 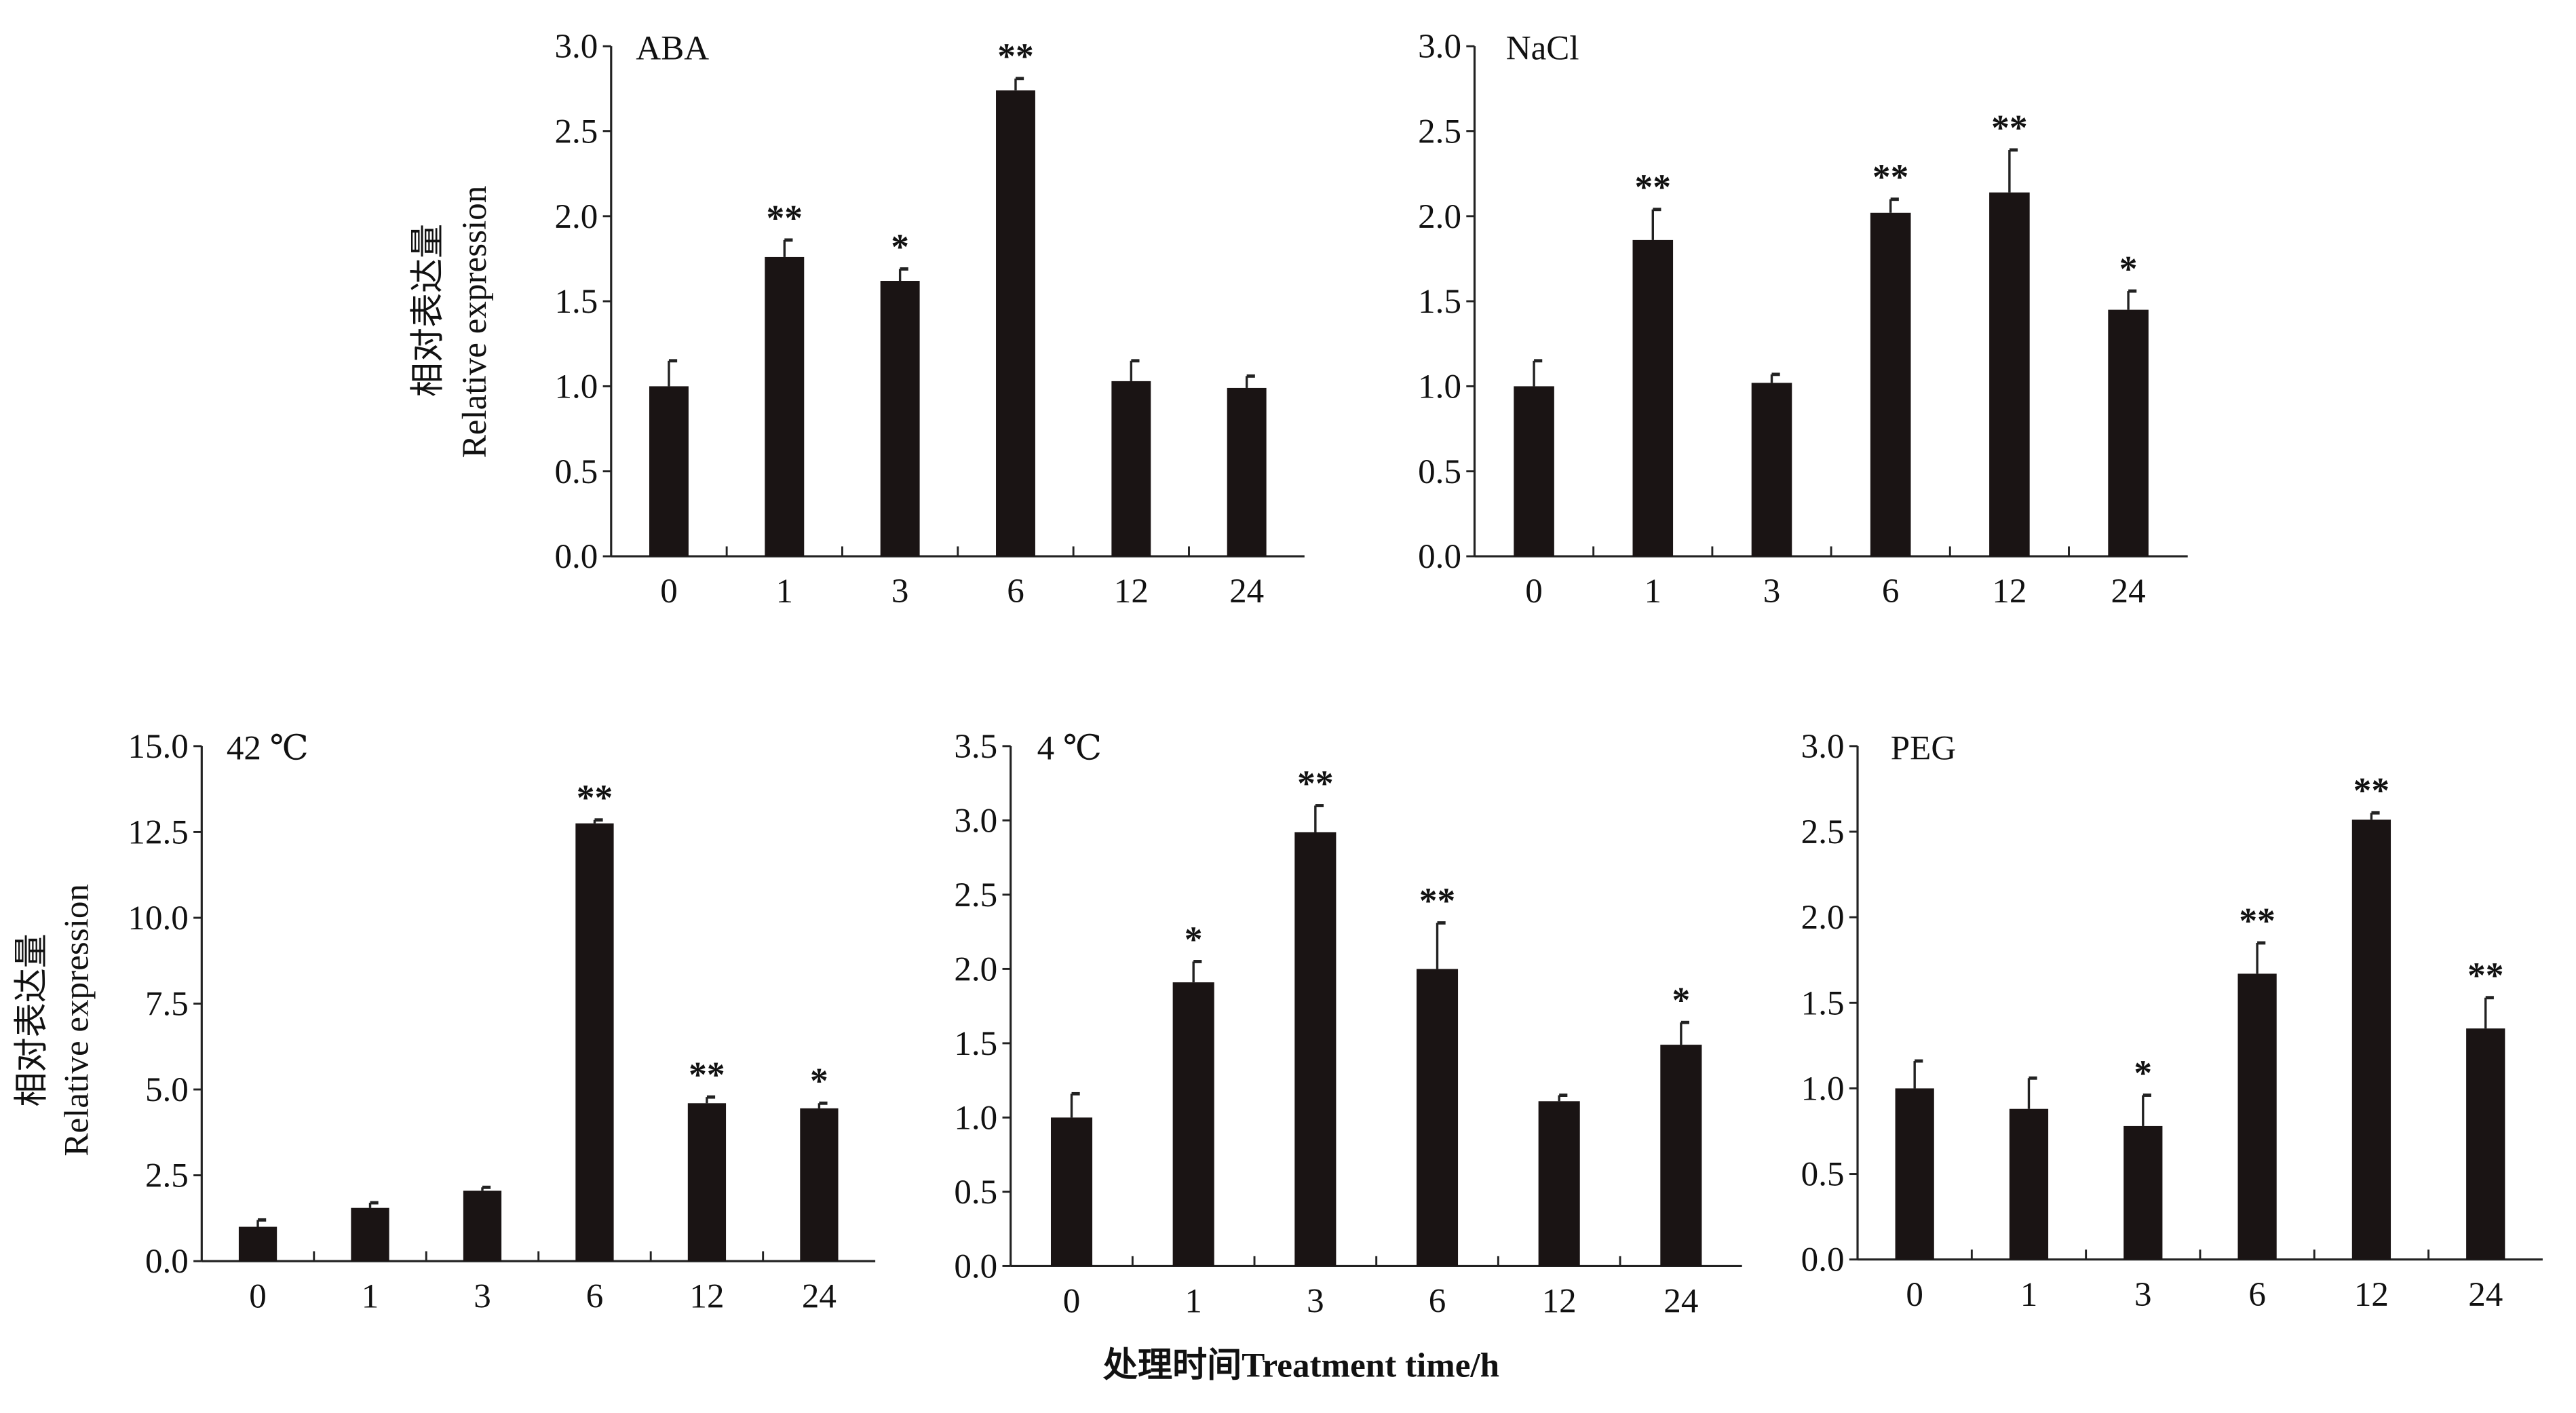 What do you see at coordinates (975, 746) in the screenshot?
I see `y-tick-label: 3.5` at bounding box center [975, 746].